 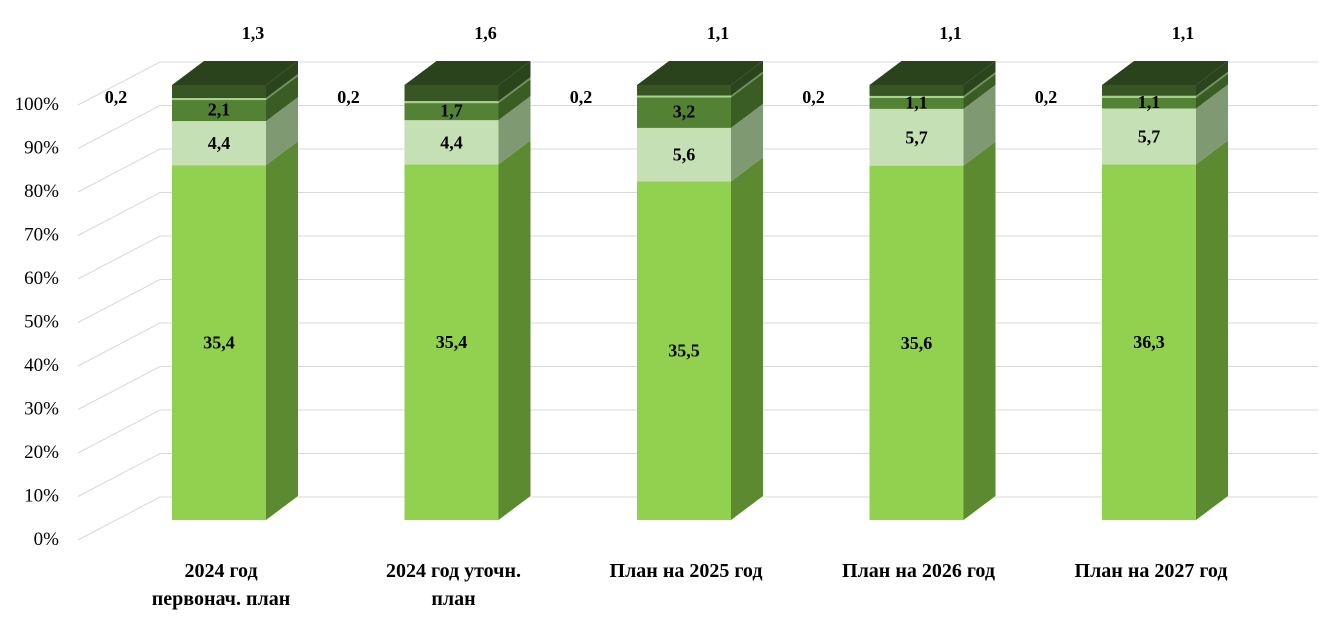 What do you see at coordinates (253, 33) in the screenshot?
I see `data-label: 1,3` at bounding box center [253, 33].